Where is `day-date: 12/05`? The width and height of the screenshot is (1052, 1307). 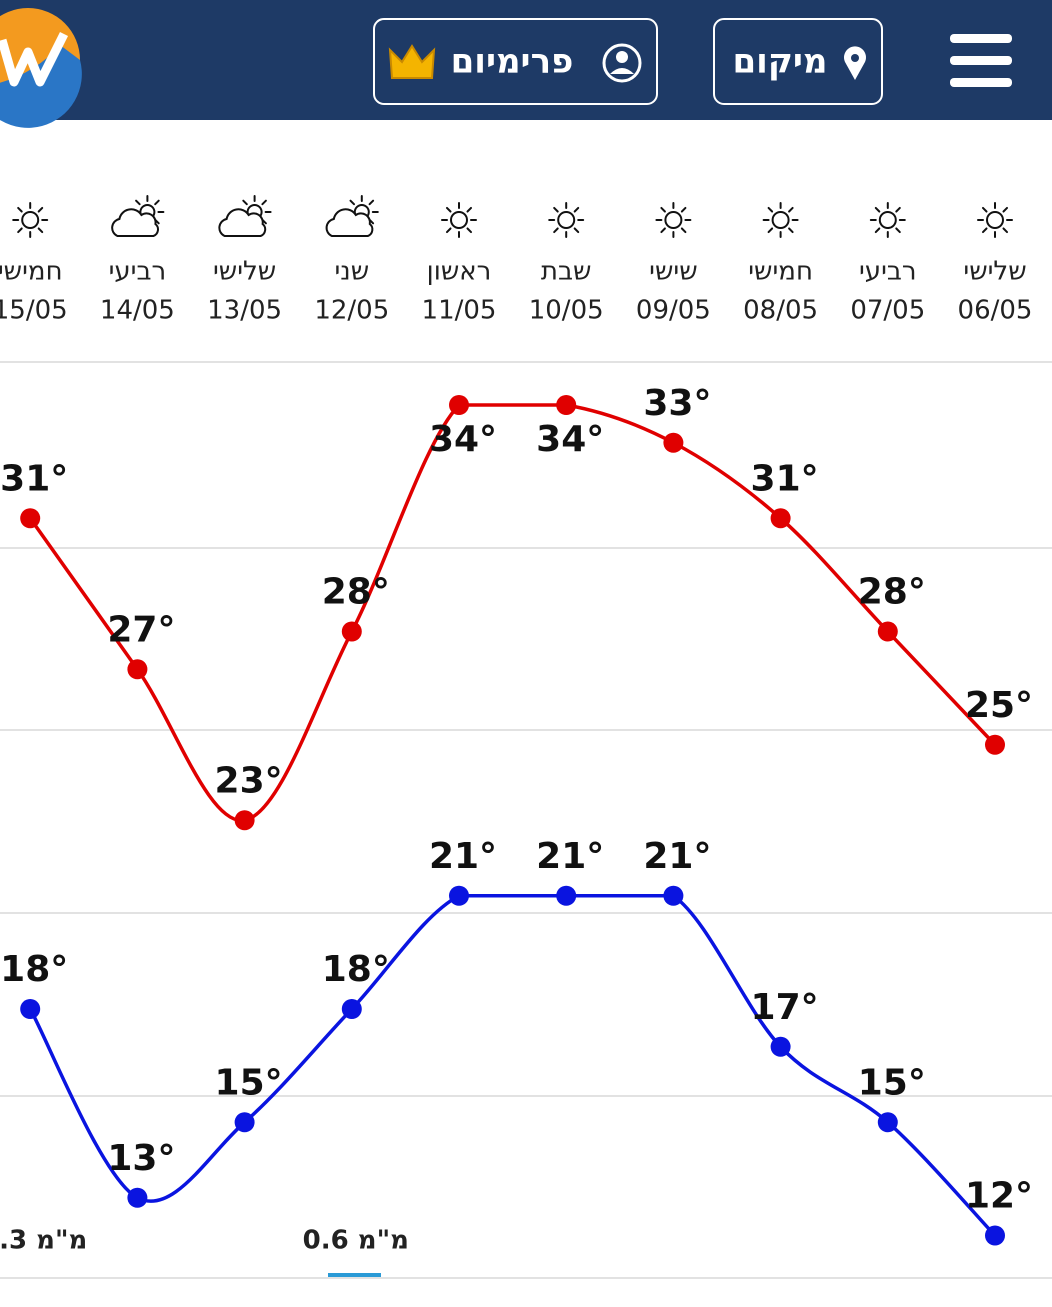
day-date: 12/05 is located at coordinates (351, 311).